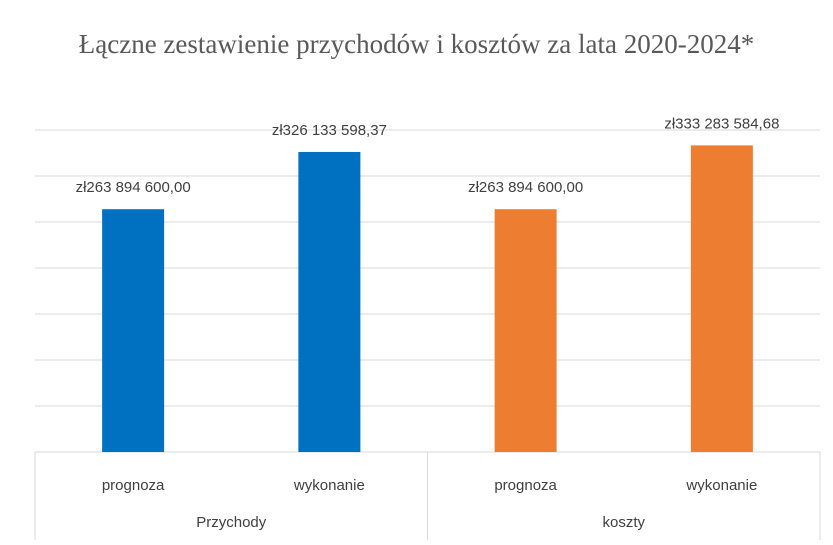  Describe the element at coordinates (329, 130) in the screenshot. I see `data-label: zł326 133 598,37` at that location.